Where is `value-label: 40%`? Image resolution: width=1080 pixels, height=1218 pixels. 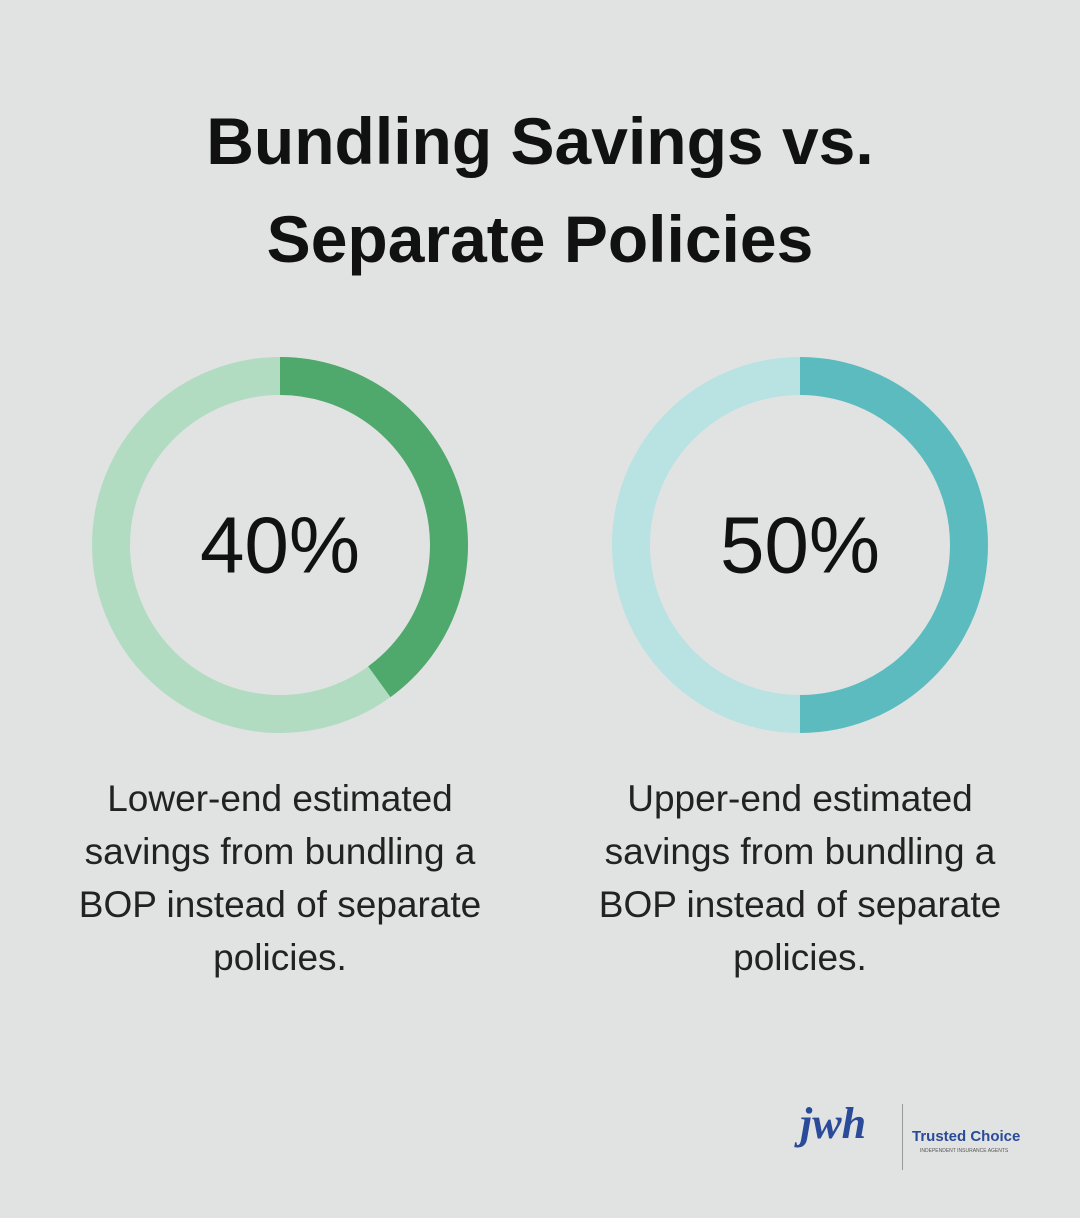
value-label: 40% is located at coordinates (280, 545).